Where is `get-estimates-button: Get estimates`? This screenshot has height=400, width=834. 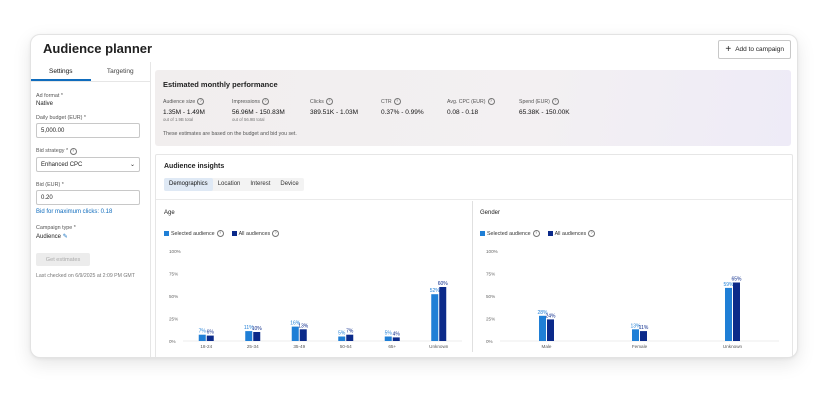 get-estimates-button: Get estimates is located at coordinates (63, 259).